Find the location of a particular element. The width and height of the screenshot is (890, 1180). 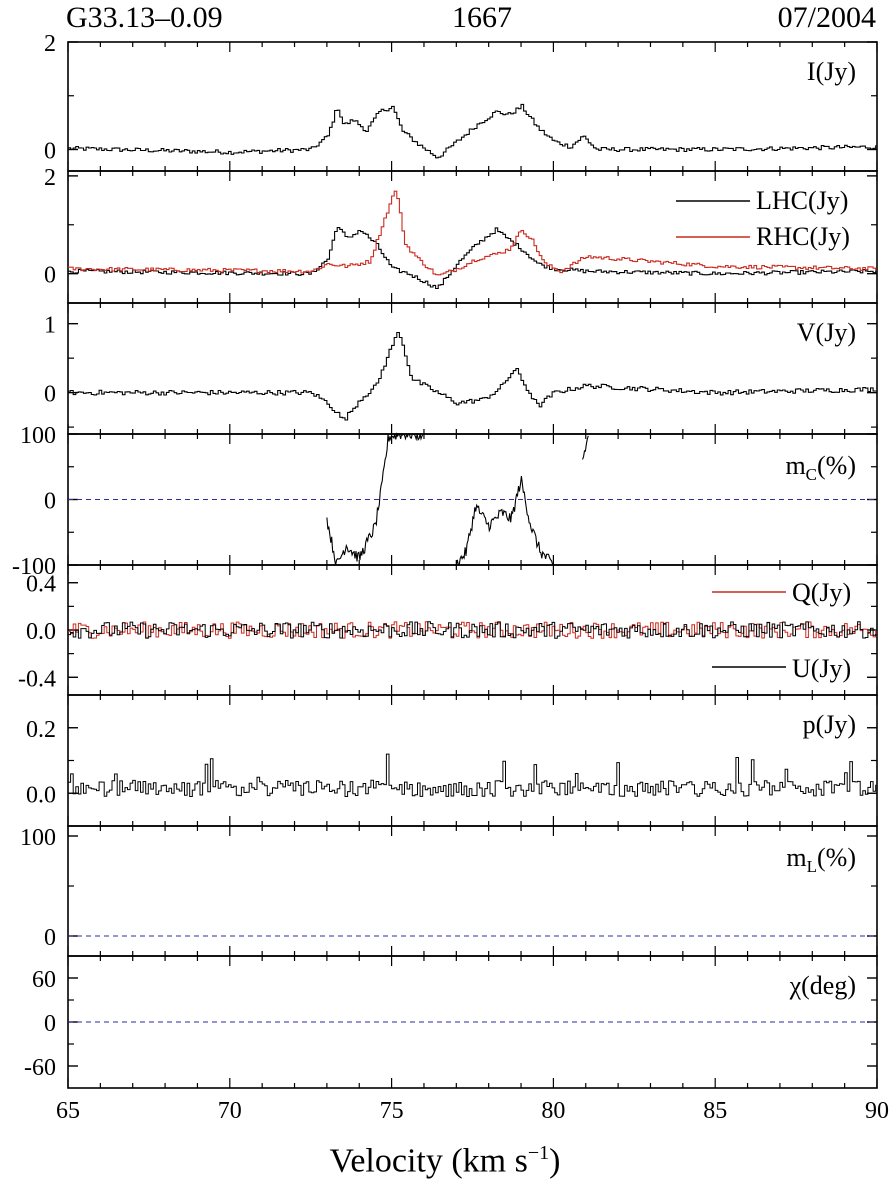

panel-chi-ytick-label: -60 is located at coordinates (40, 1068).